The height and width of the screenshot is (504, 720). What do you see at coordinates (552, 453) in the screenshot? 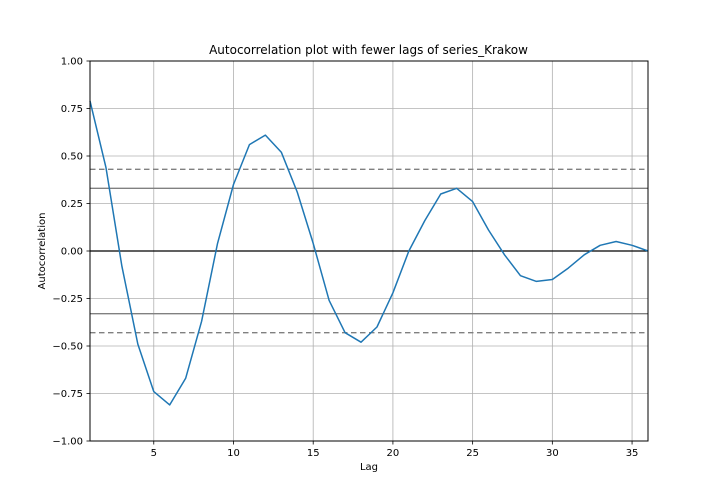
I see `x-tick-label: 30` at bounding box center [552, 453].